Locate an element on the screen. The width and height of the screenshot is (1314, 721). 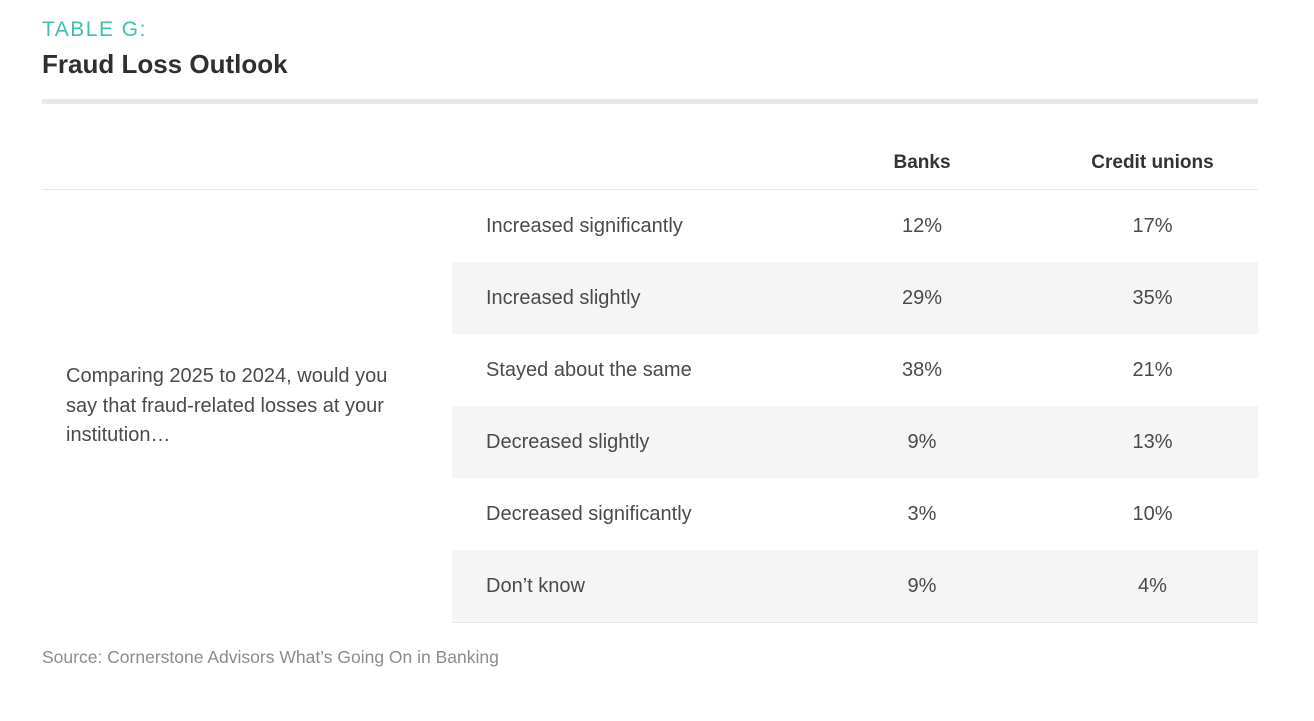
banks-value: 12% is located at coordinates (922, 225).